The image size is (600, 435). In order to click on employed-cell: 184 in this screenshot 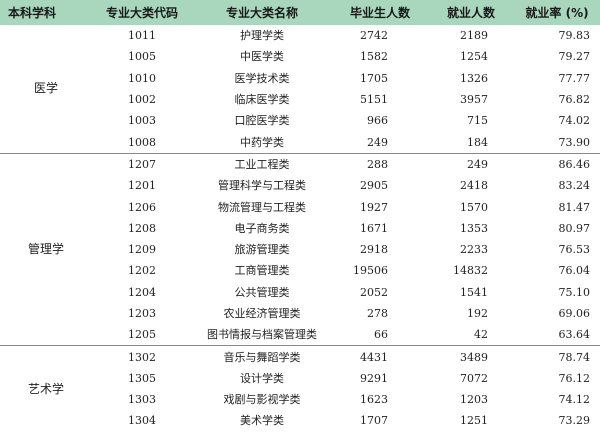, I will do `click(477, 142)`.